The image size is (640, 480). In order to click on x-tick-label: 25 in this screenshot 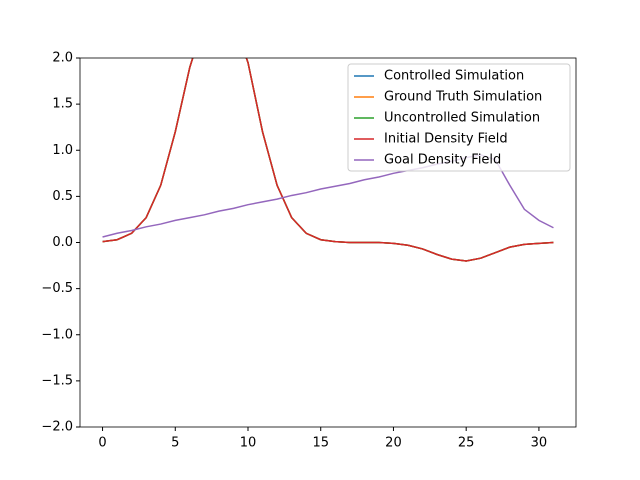, I will do `click(466, 443)`.